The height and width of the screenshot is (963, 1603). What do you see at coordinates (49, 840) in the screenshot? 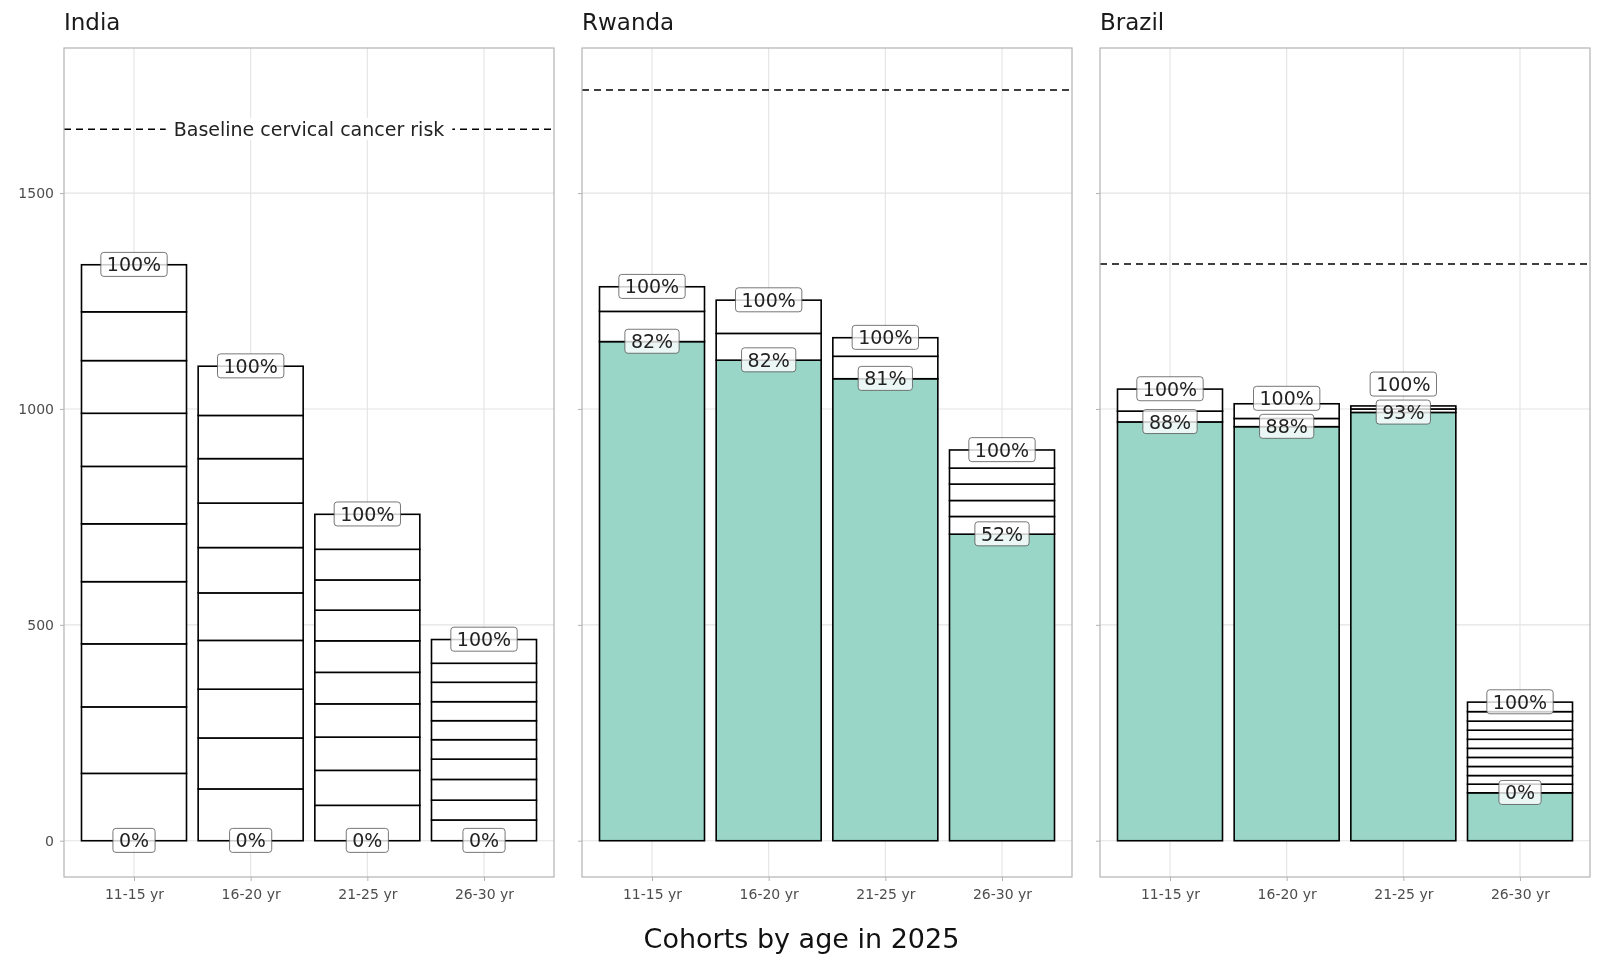
I see `y-tick-label: 0` at bounding box center [49, 840].